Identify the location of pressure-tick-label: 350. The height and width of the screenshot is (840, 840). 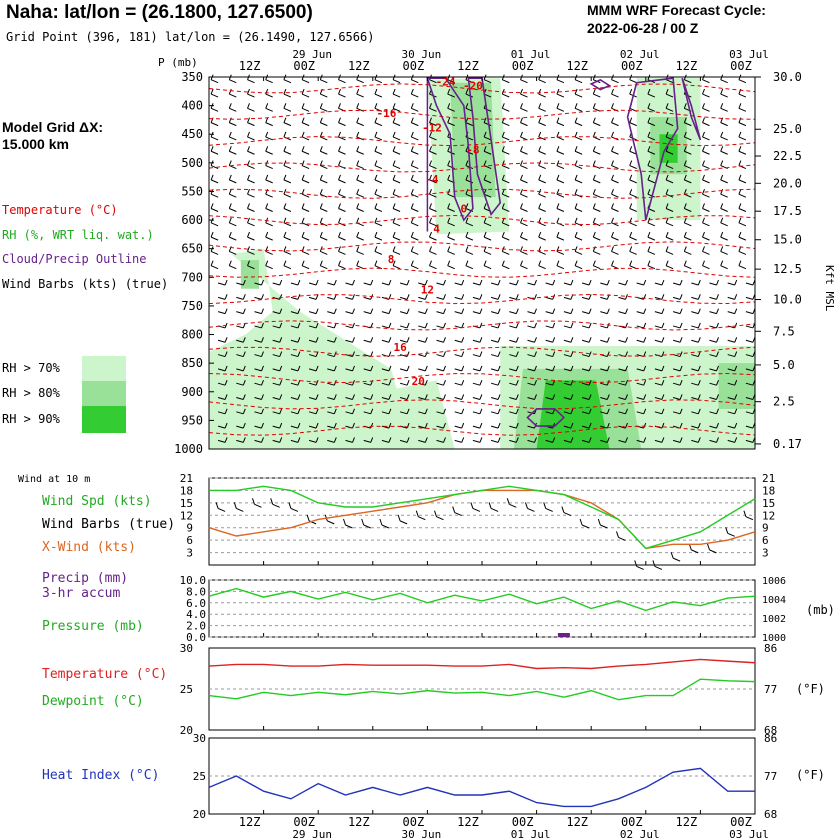
(192, 77).